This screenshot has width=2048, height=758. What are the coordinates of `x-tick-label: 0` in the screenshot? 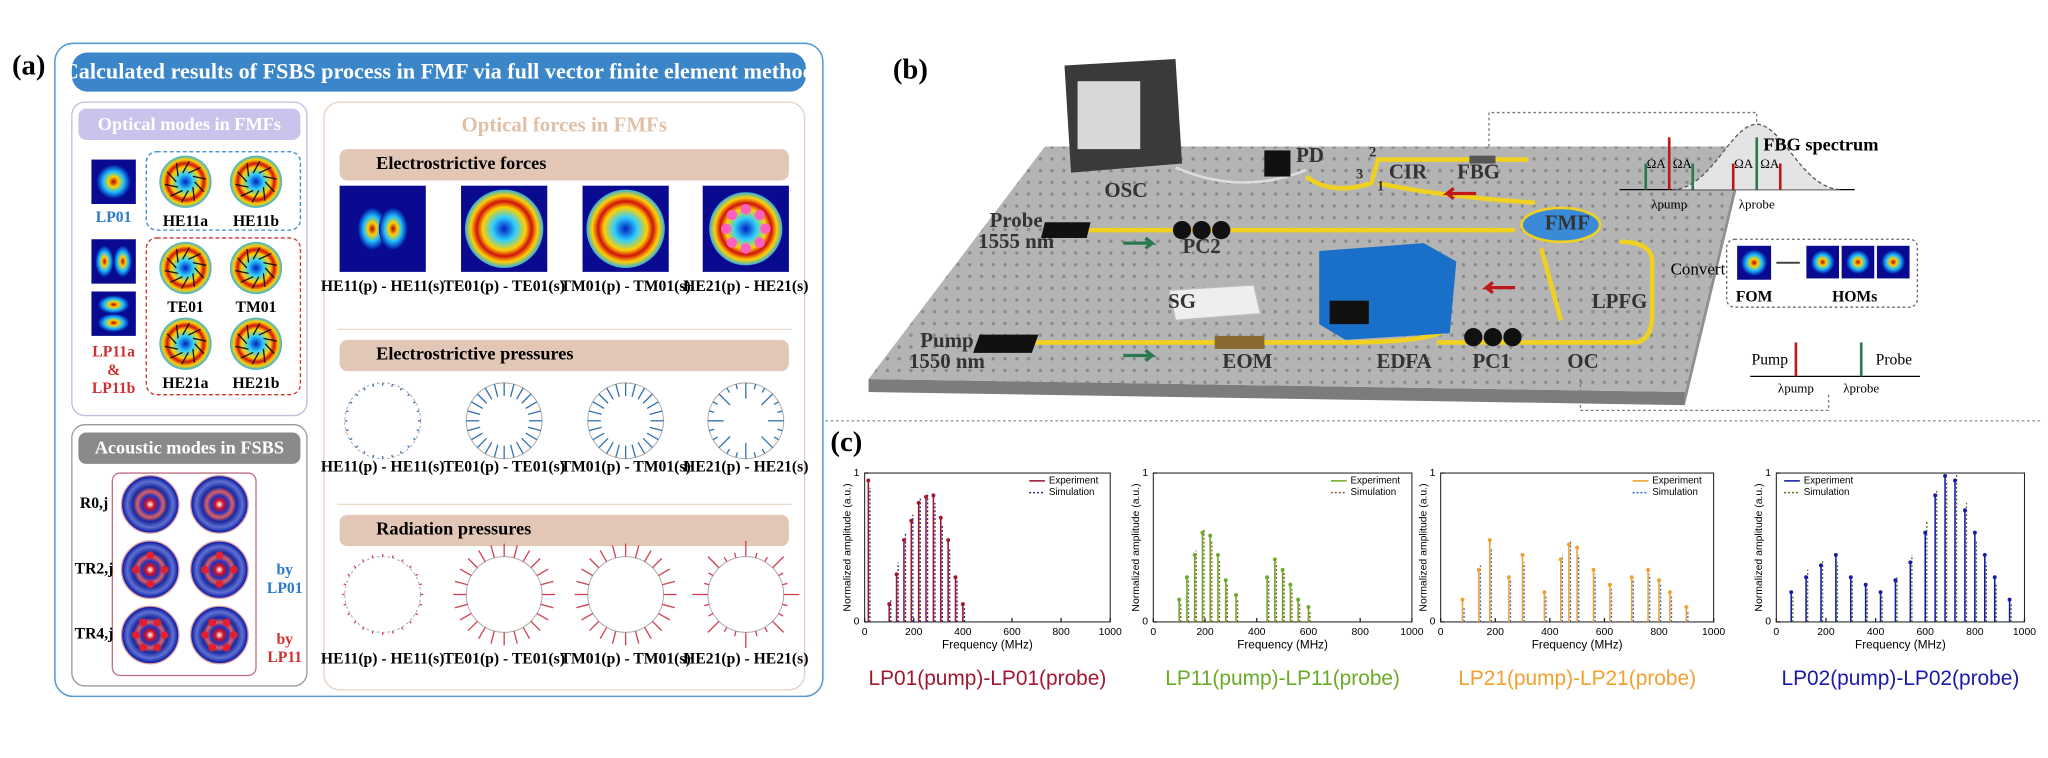 It's located at (1153, 632).